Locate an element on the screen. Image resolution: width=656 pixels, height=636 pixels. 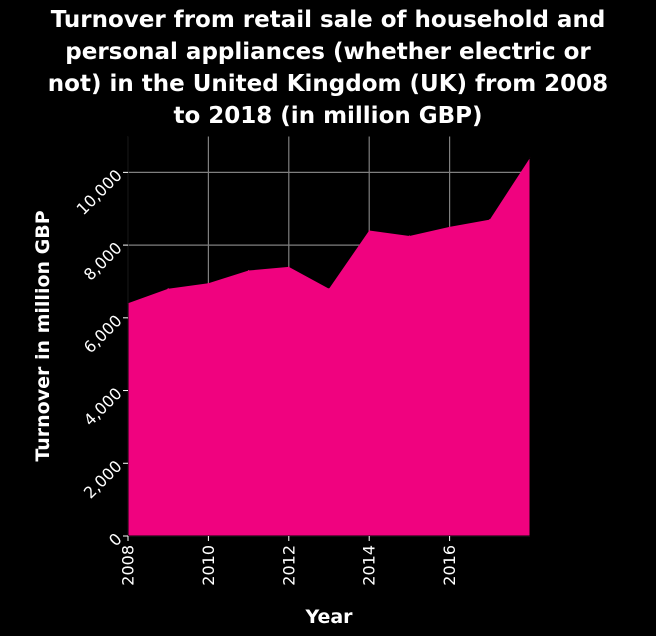
title-line-4: to 2018 (in million GBP) is located at coordinates (327, 116).